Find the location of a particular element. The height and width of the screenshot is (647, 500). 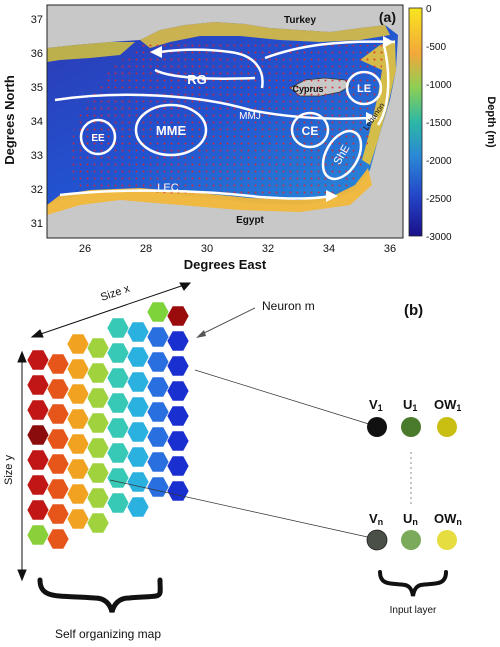

input-label-un: Un is located at coordinates (410, 519).